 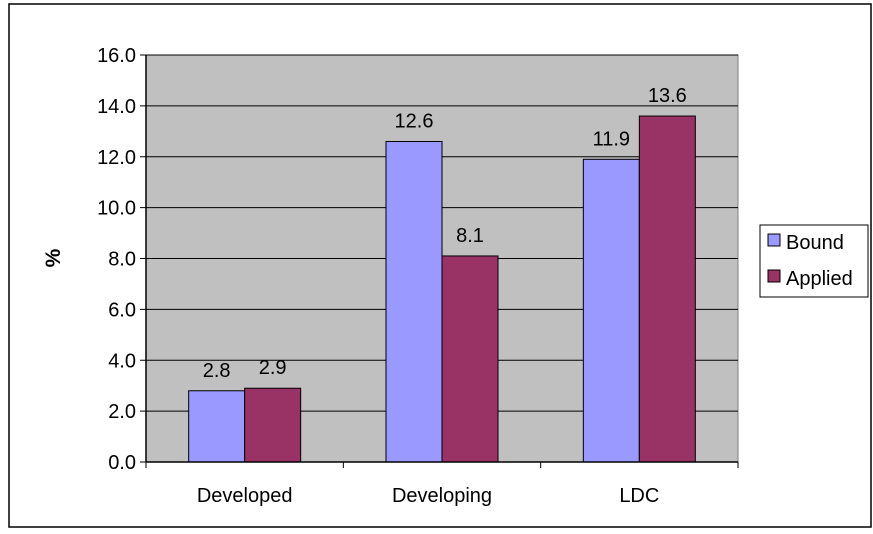 I want to click on legend-label-bound: Bound, so click(x=815, y=243).